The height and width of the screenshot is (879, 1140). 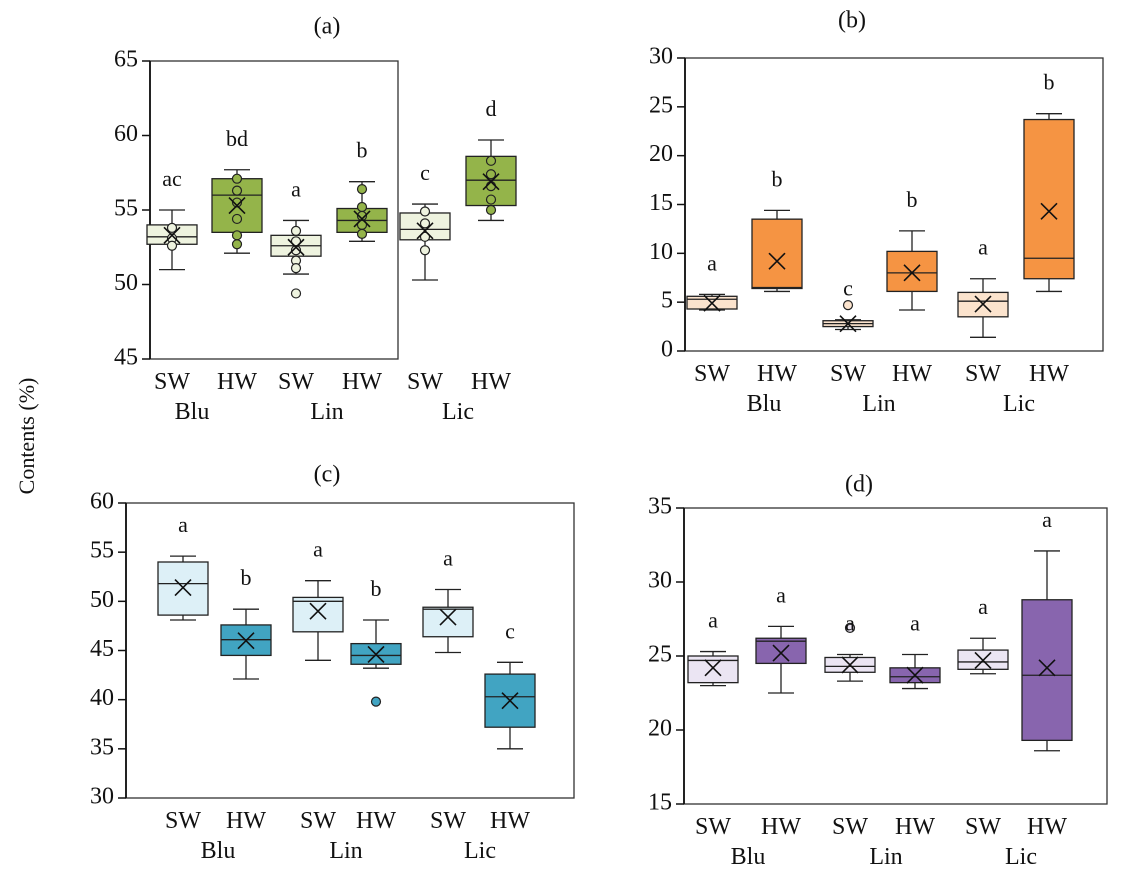 What do you see at coordinates (852, 21) in the screenshot?
I see `panel-title: (b)` at bounding box center [852, 21].